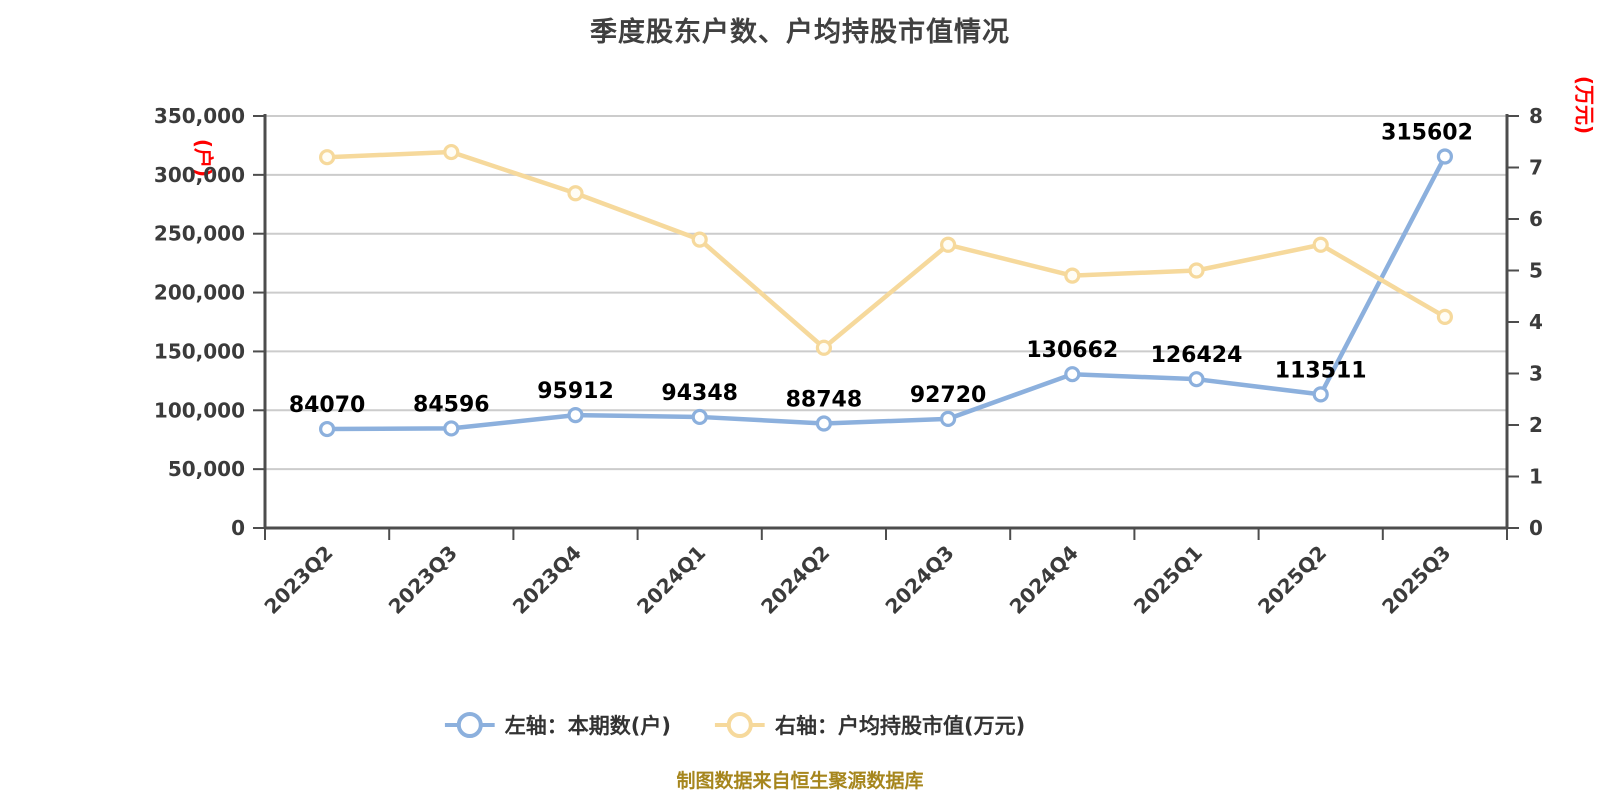  Describe the element at coordinates (1168, 580) in the screenshot. I see `x-axis-label: 2025Q1` at that location.